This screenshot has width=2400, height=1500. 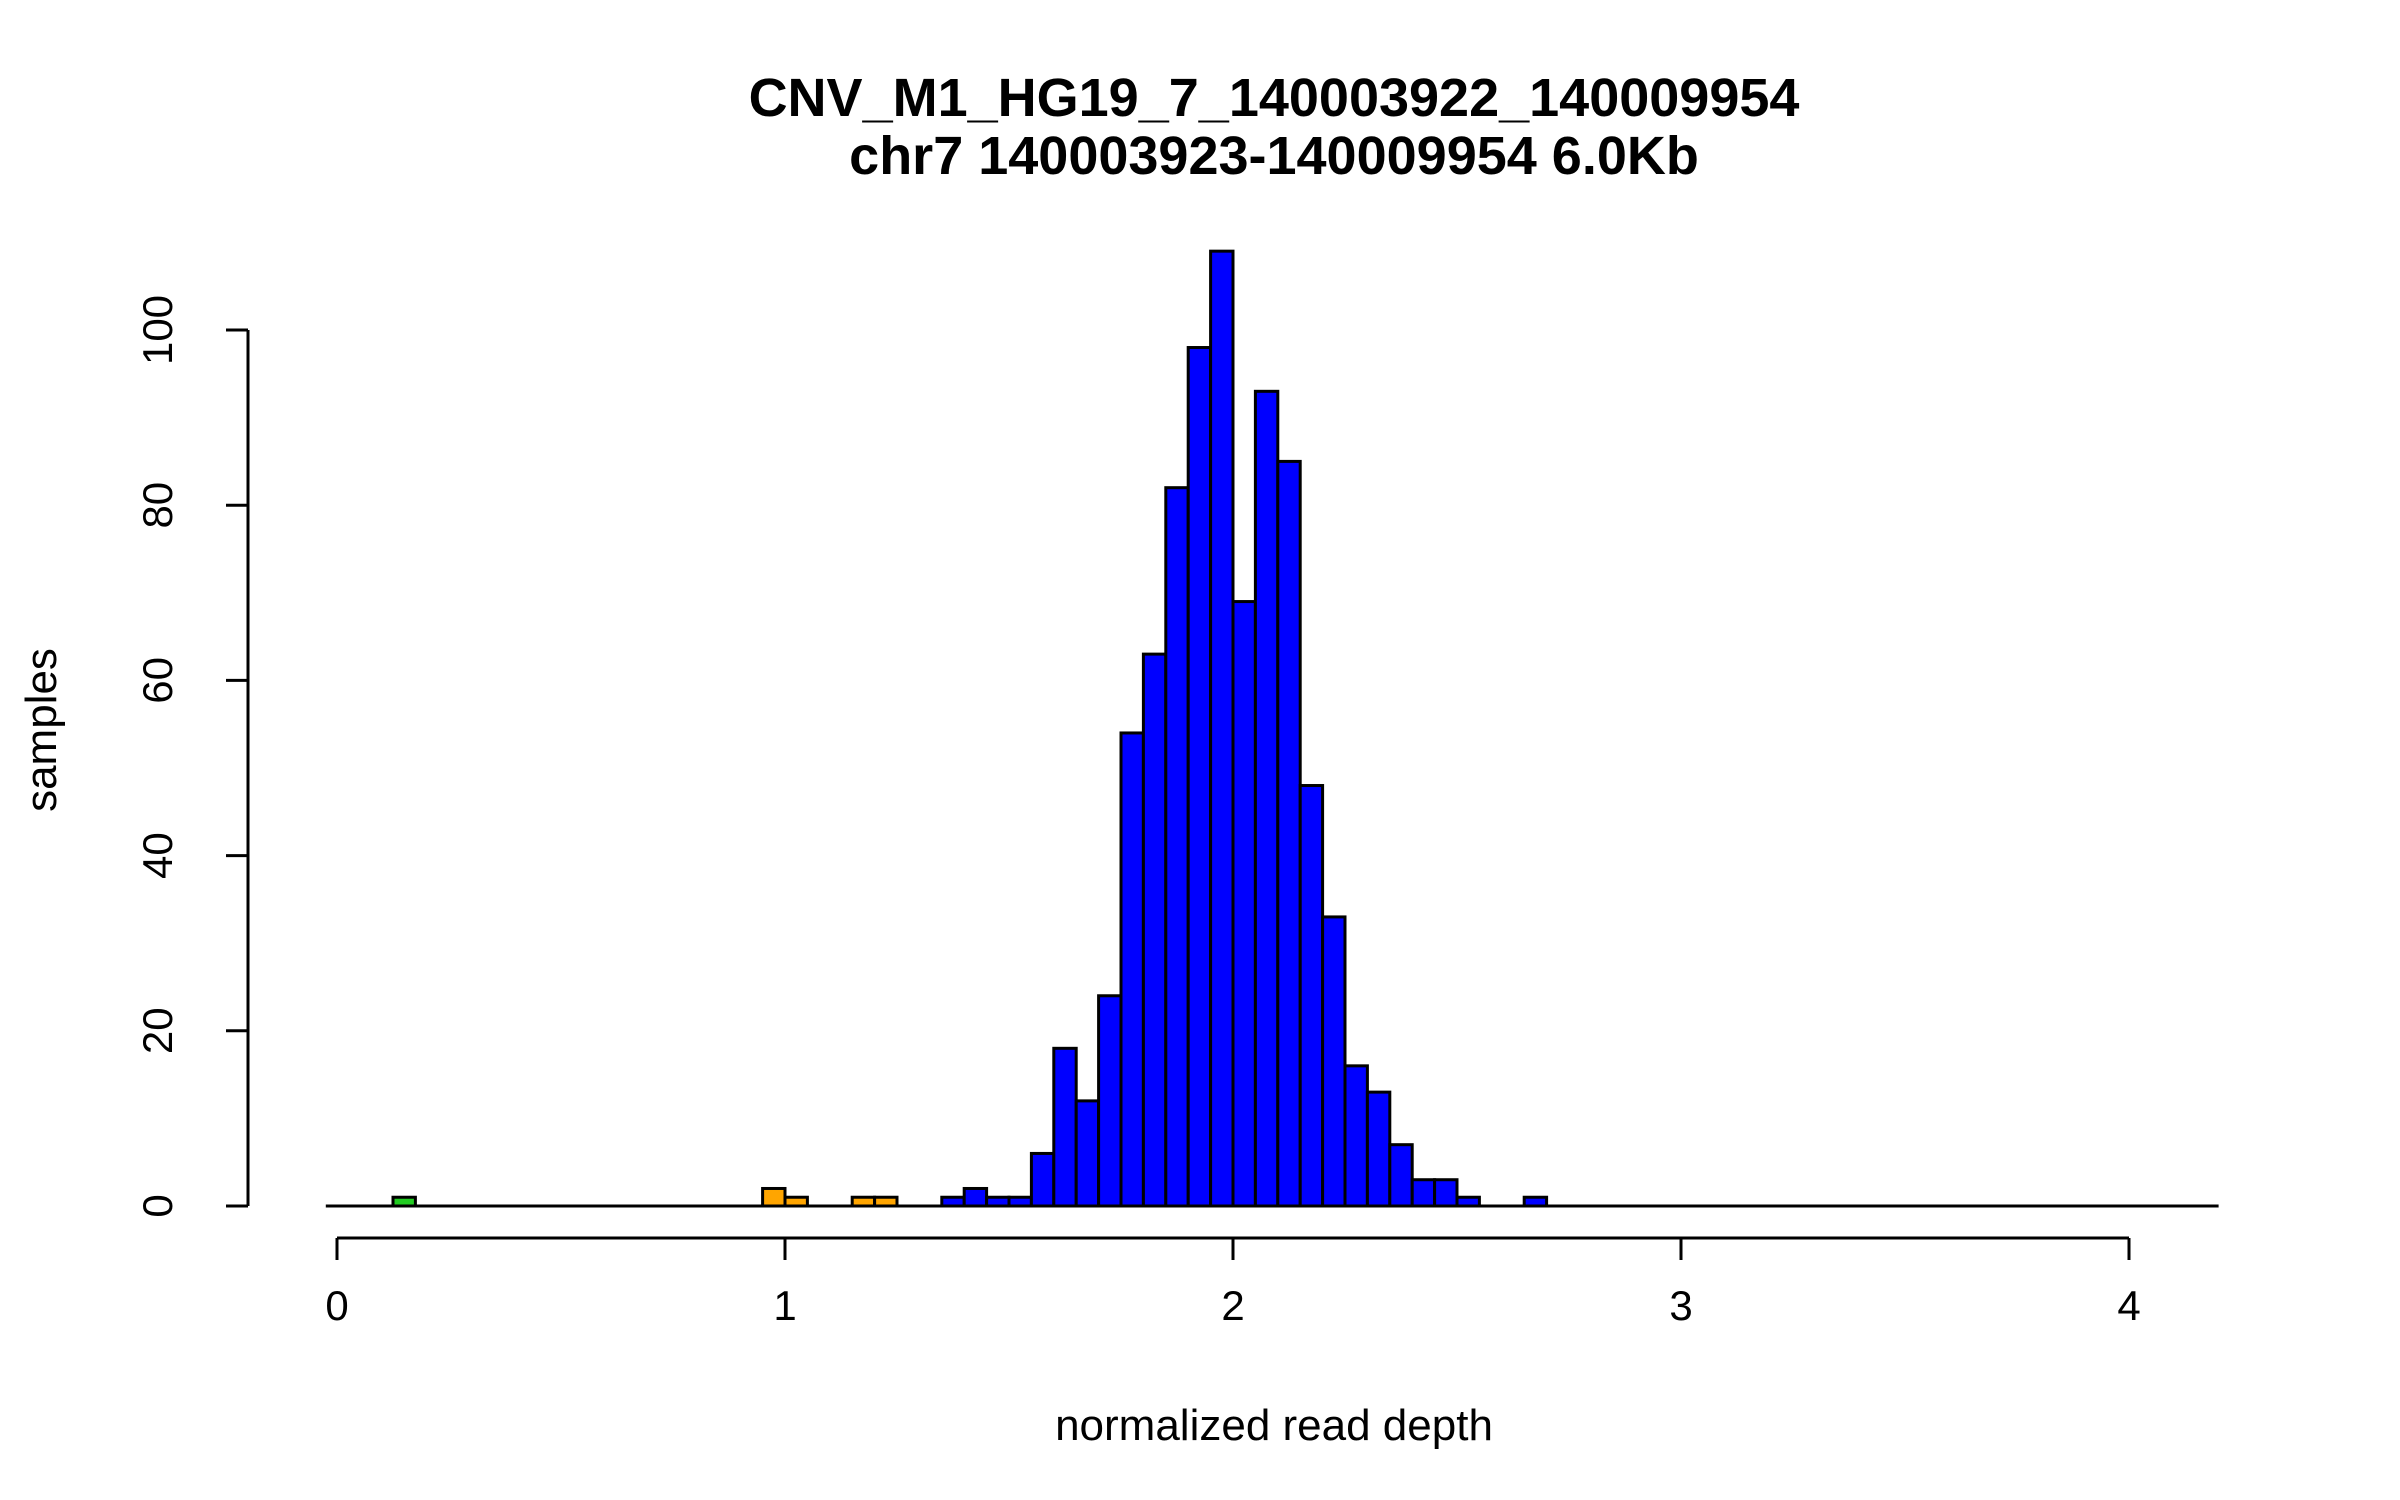 I want to click on y-tick-label: 20, so click(x=157, y=1030).